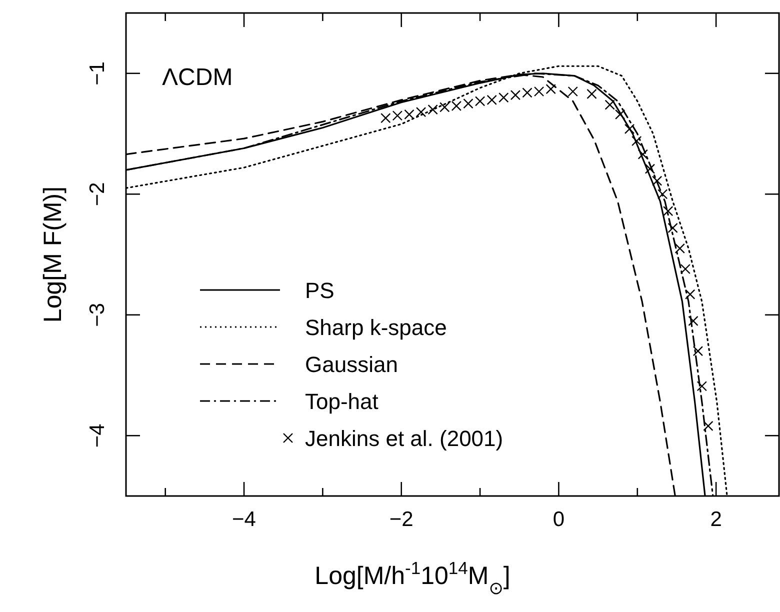  Describe the element at coordinates (376, 327) in the screenshot. I see `legend-label: Sharp k-space` at that location.